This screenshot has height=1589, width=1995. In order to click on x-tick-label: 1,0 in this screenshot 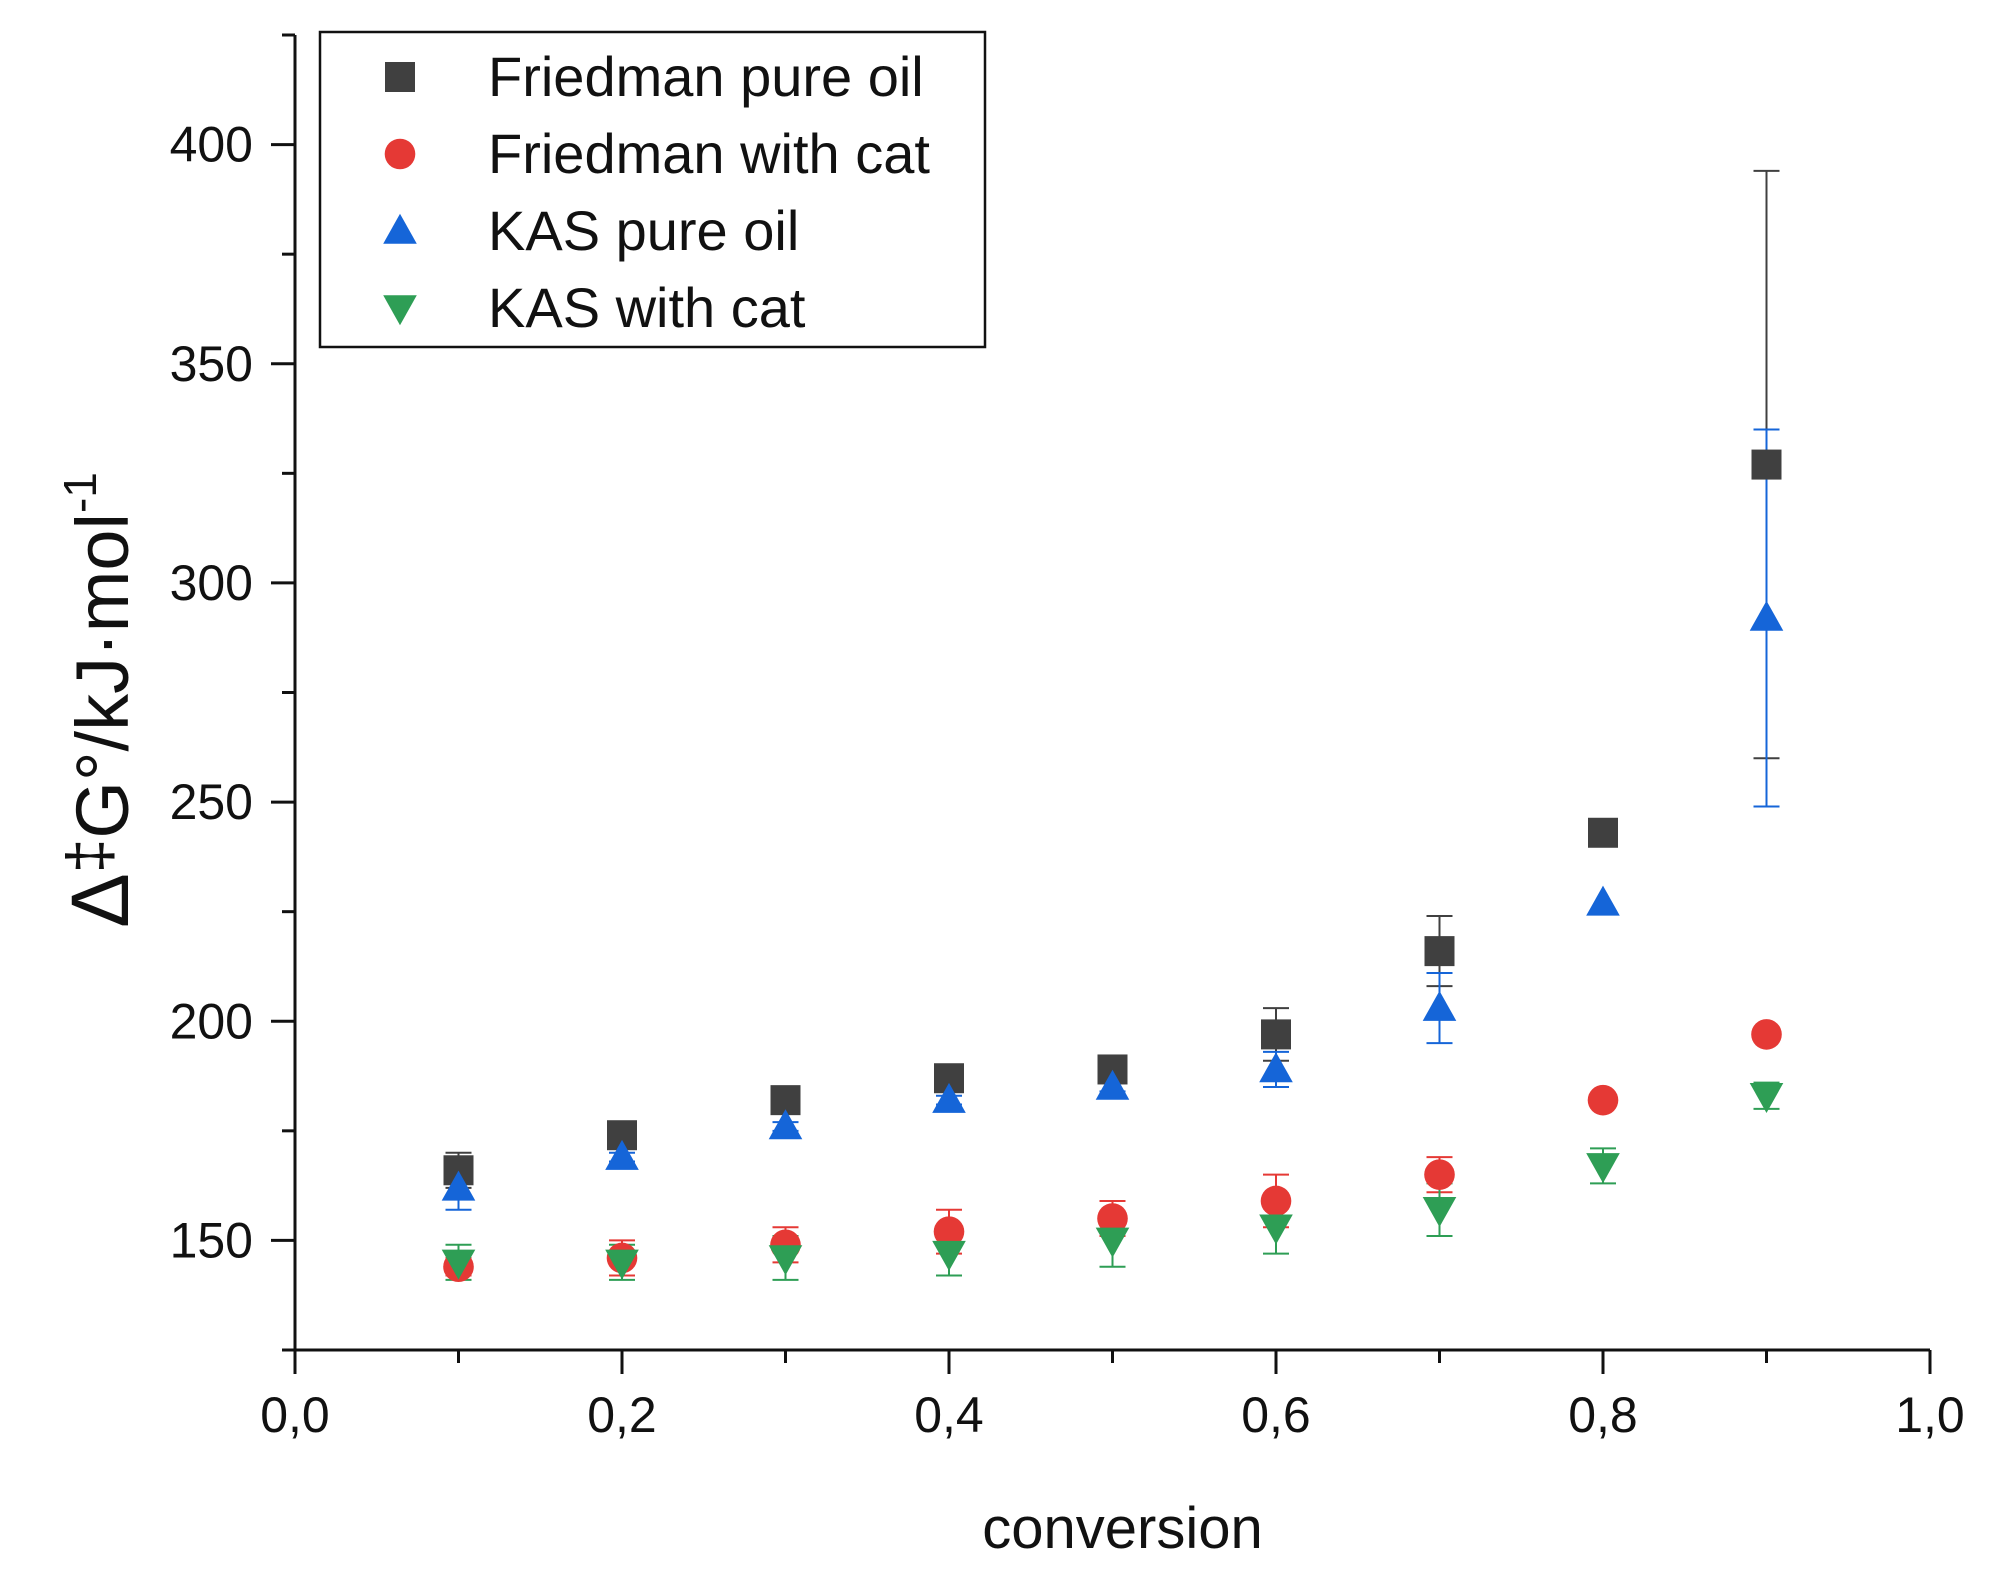, I will do `click(1930, 1415)`.